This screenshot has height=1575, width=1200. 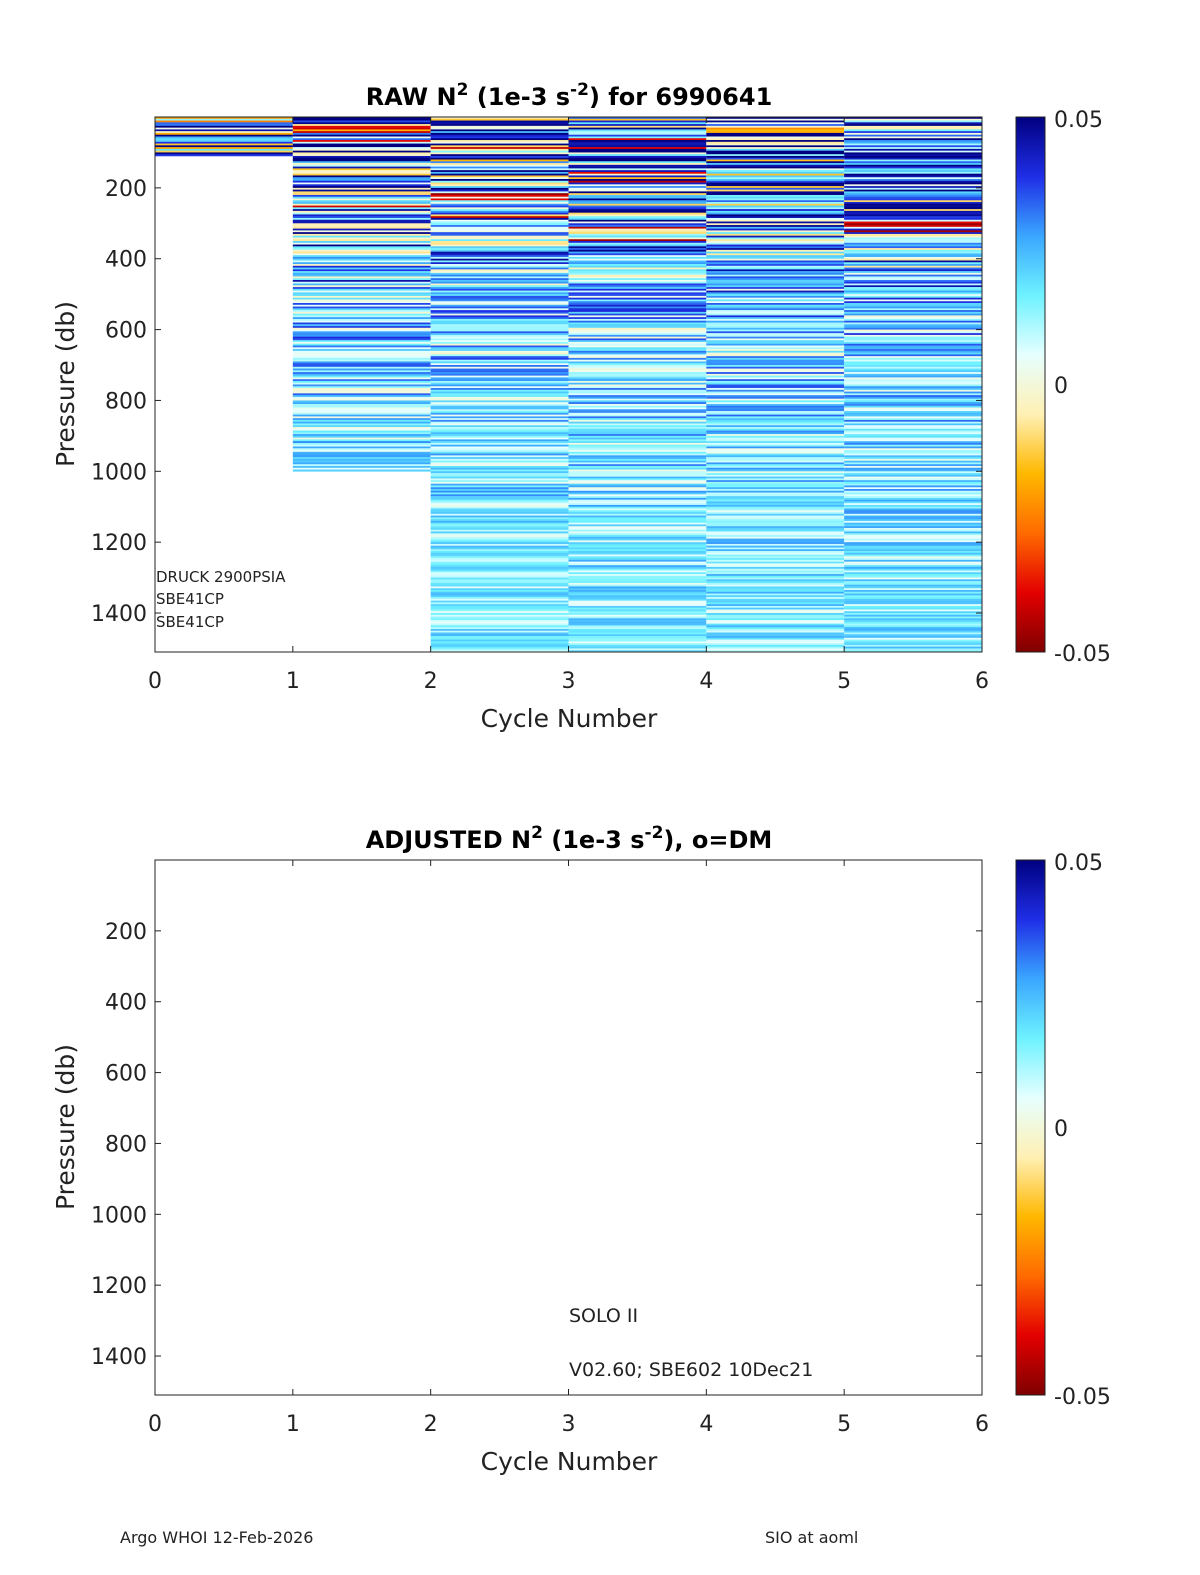 I want to click on y-tick-label: 1000, so click(x=119, y=472).